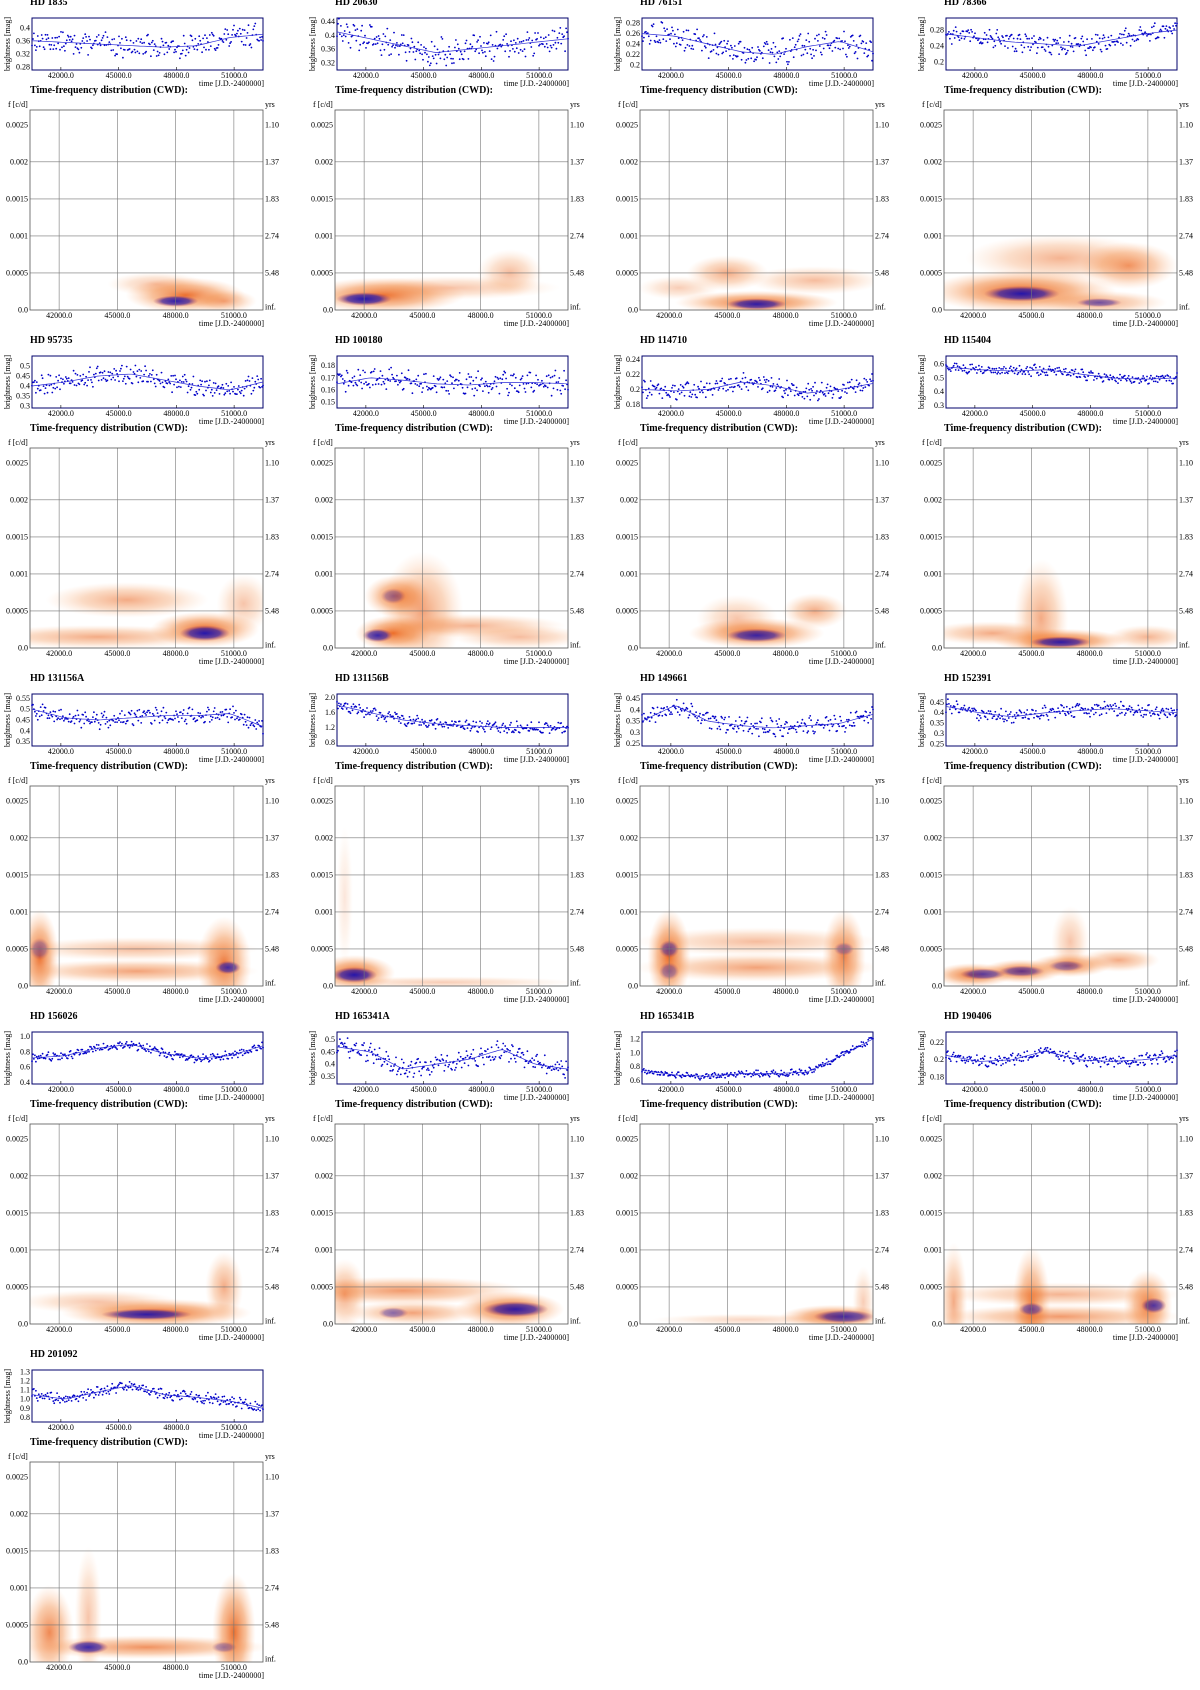 The image size is (1200, 1690). Describe the element at coordinates (882, 198) in the screenshot. I see `period-tick-label: 1.83` at that location.